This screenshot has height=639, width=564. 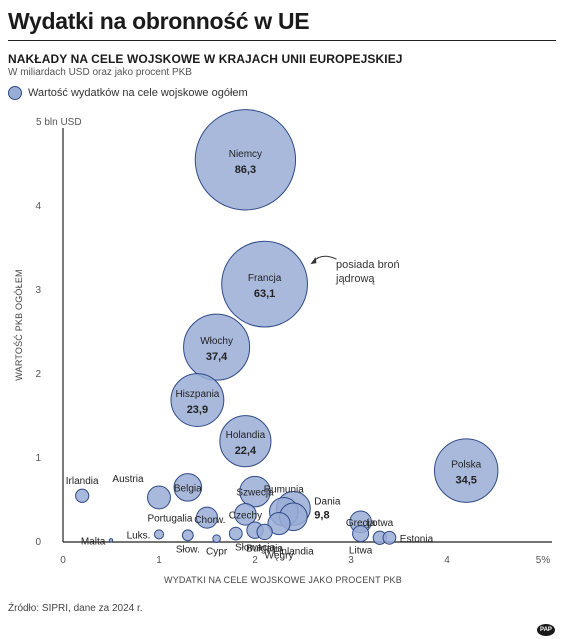 I want to click on y-tick-label: 2, so click(x=38, y=374).